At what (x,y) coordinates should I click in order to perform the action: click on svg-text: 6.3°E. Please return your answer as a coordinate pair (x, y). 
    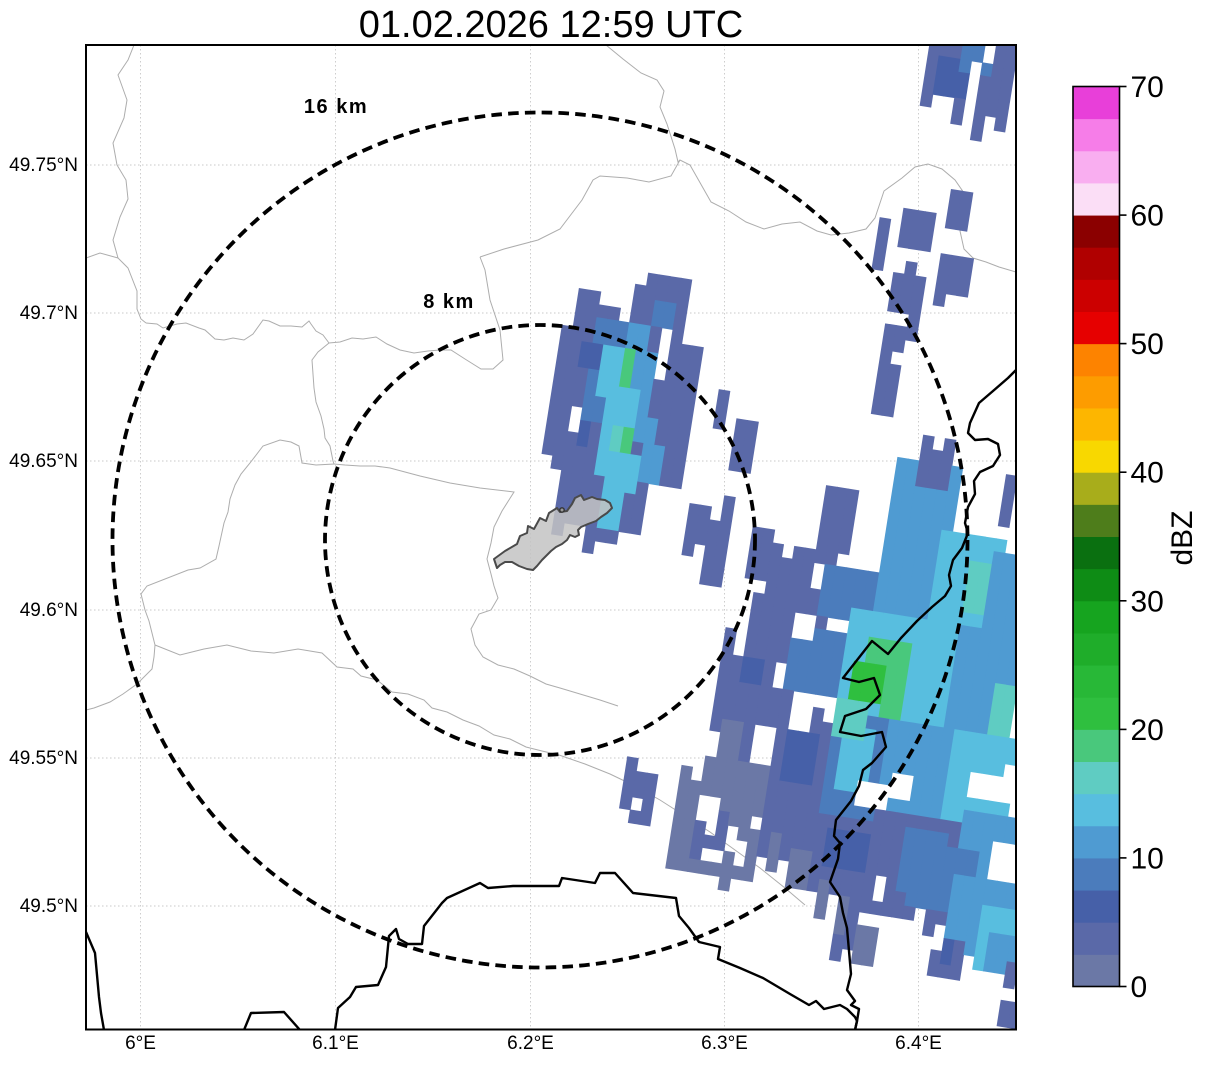
    Looking at the image, I should click on (724, 1043).